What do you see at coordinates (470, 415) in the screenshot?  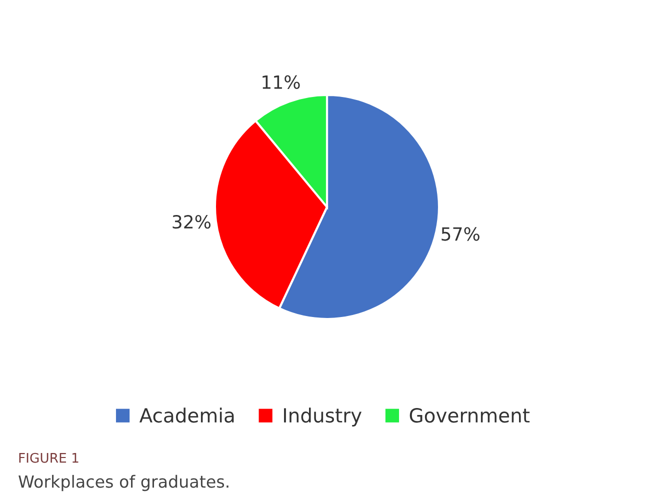 I see `legend-label: Government` at bounding box center [470, 415].